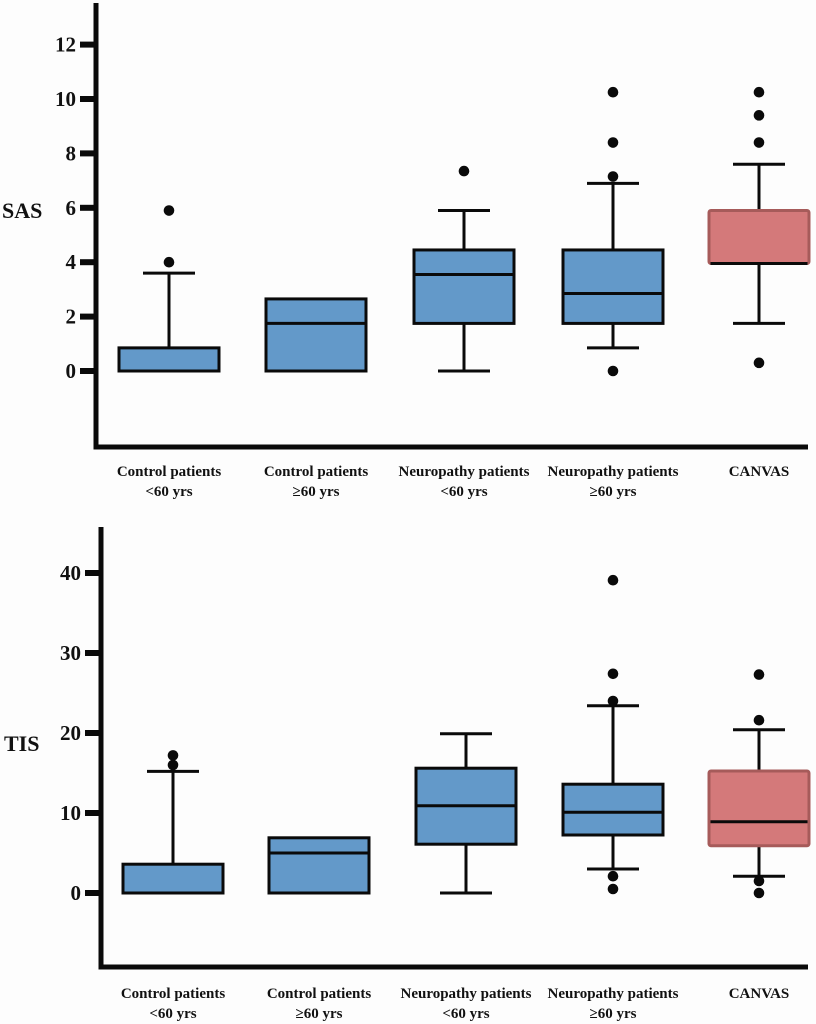 The image size is (816, 1024). What do you see at coordinates (21, 743) in the screenshot?
I see `y-axis-title: TIS` at bounding box center [21, 743].